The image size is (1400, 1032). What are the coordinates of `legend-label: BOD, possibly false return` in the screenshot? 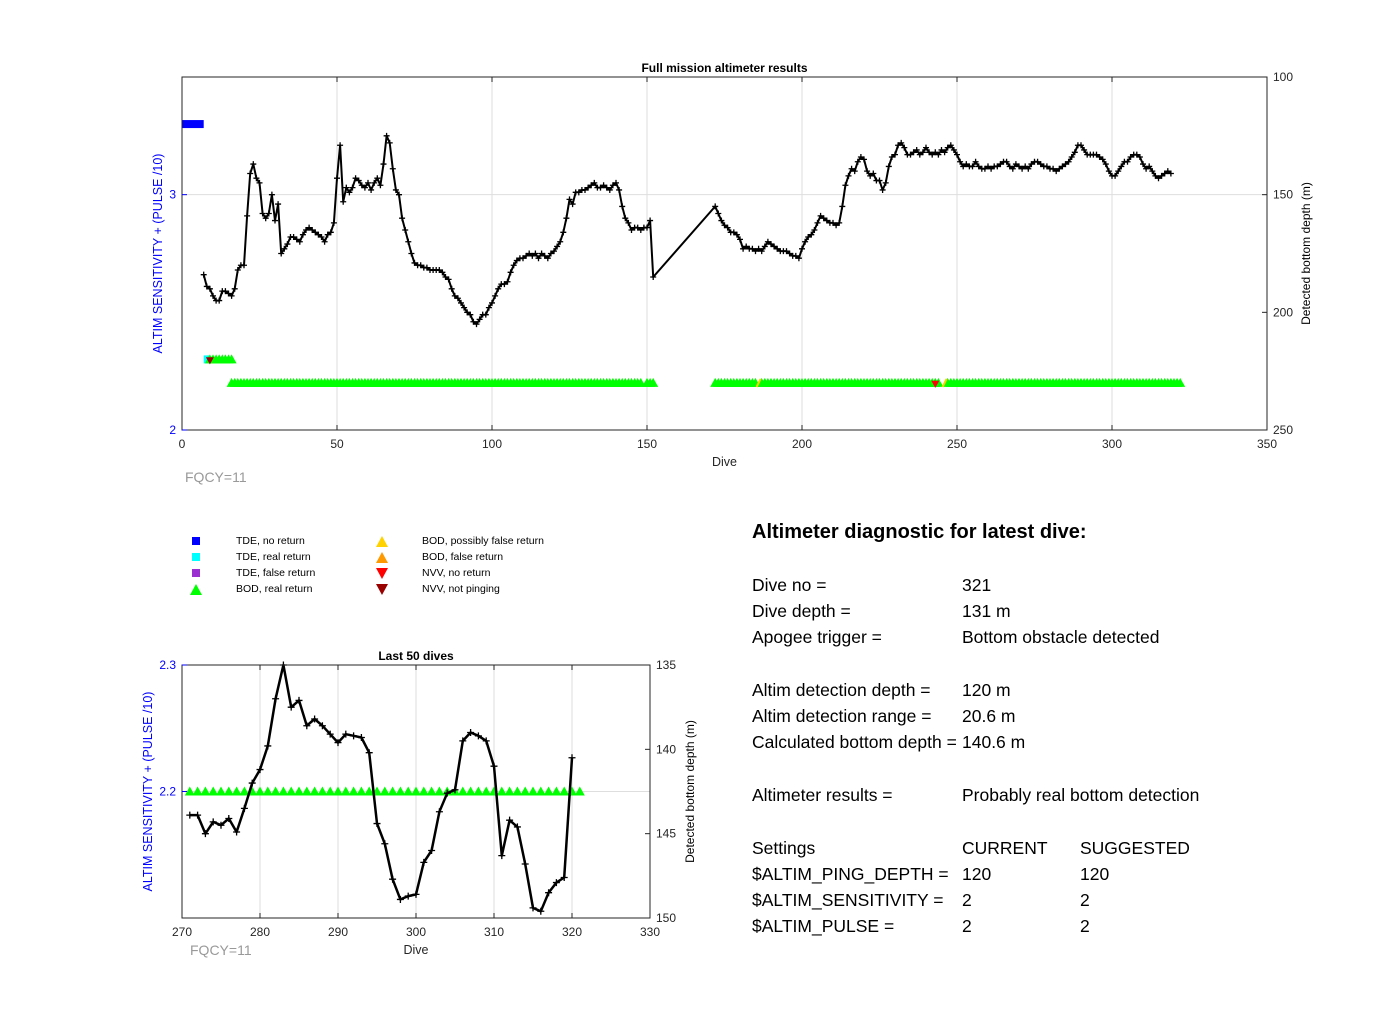 It's located at (483, 541).